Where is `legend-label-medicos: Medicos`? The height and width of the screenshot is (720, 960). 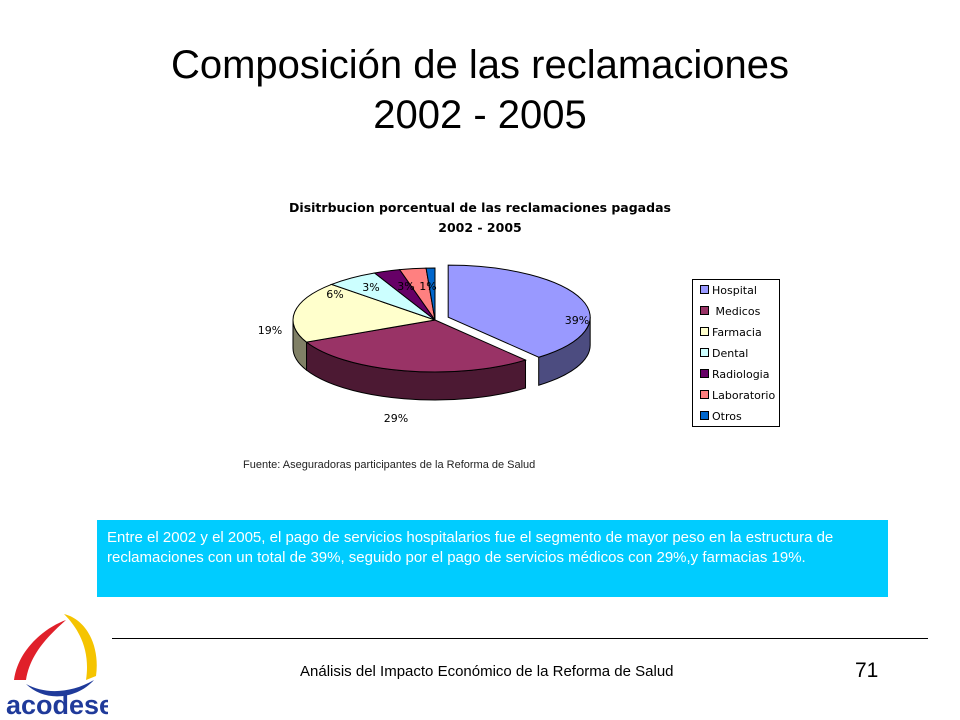
legend-label-medicos: Medicos is located at coordinates (736, 311).